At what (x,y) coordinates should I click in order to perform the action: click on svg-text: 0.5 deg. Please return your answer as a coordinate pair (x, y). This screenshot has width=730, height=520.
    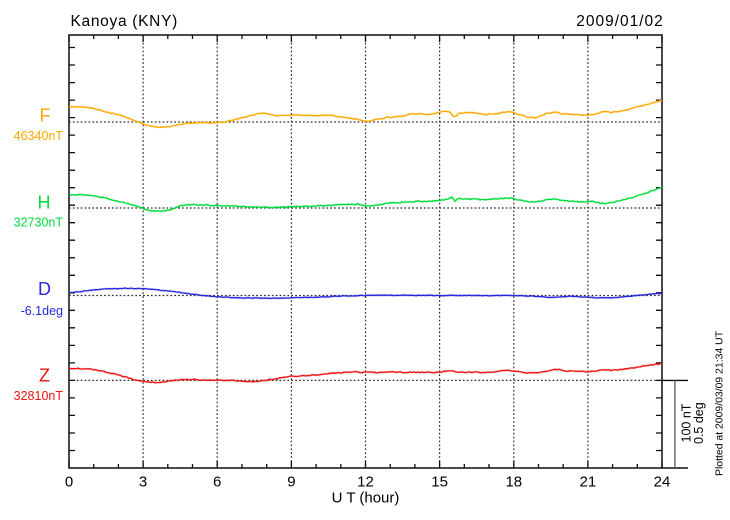
    Looking at the image, I should click on (699, 423).